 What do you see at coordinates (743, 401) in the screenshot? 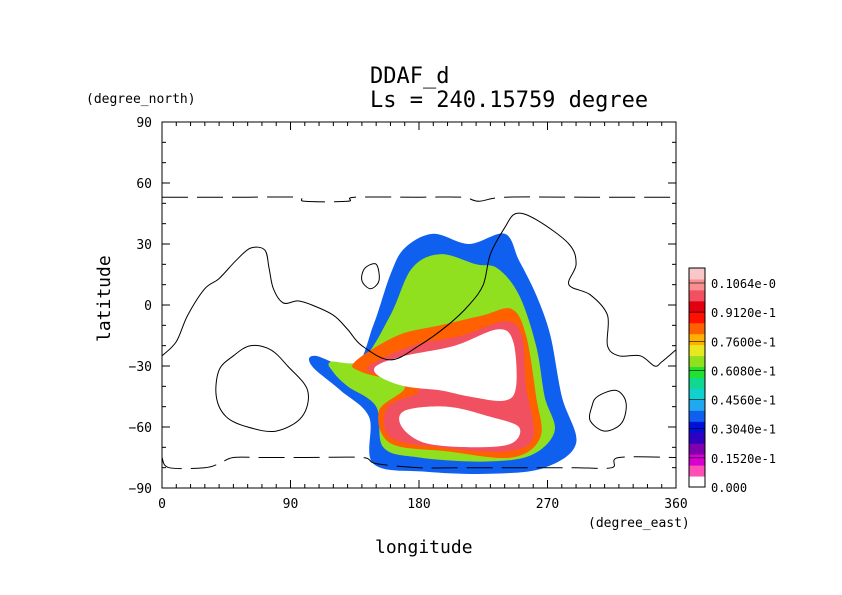
I see `colorbar-label-3: 0.4560e-1` at bounding box center [743, 401].